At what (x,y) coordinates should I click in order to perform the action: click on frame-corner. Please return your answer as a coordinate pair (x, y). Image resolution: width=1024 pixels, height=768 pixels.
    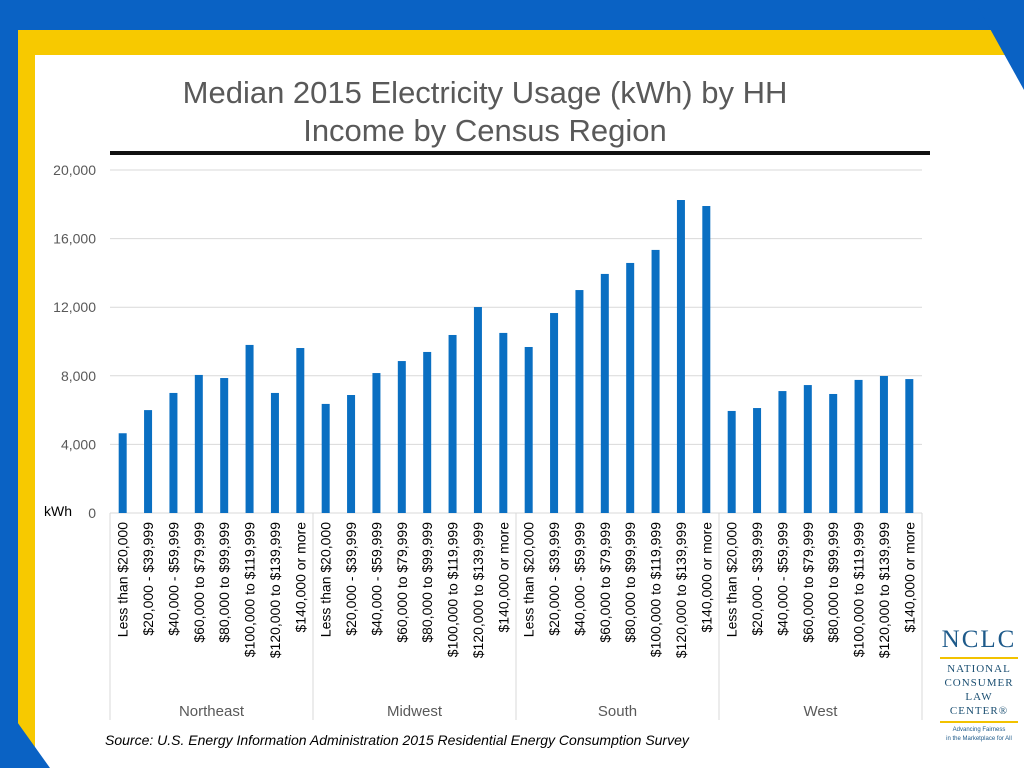
    Looking at the image, I should click on (999, 45).